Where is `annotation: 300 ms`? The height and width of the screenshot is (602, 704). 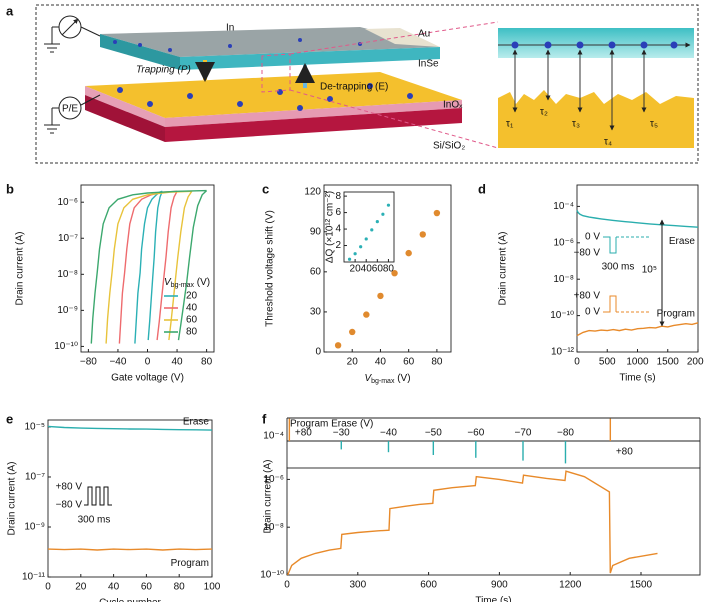
annotation: 300 ms is located at coordinates (618, 267).